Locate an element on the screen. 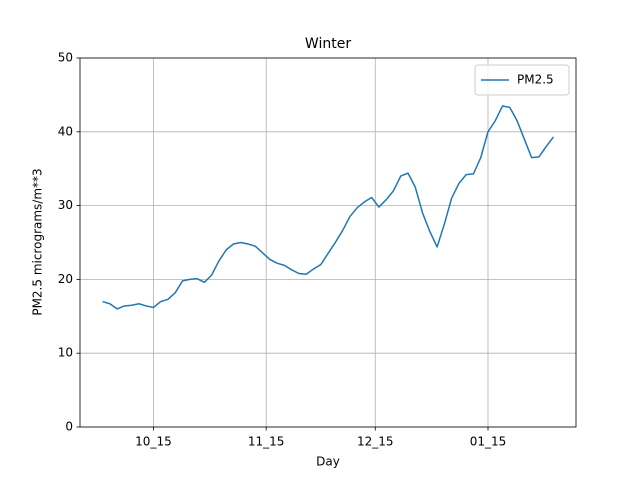 The height and width of the screenshot is (480, 640). legend: PM2.5 is located at coordinates (522, 80).